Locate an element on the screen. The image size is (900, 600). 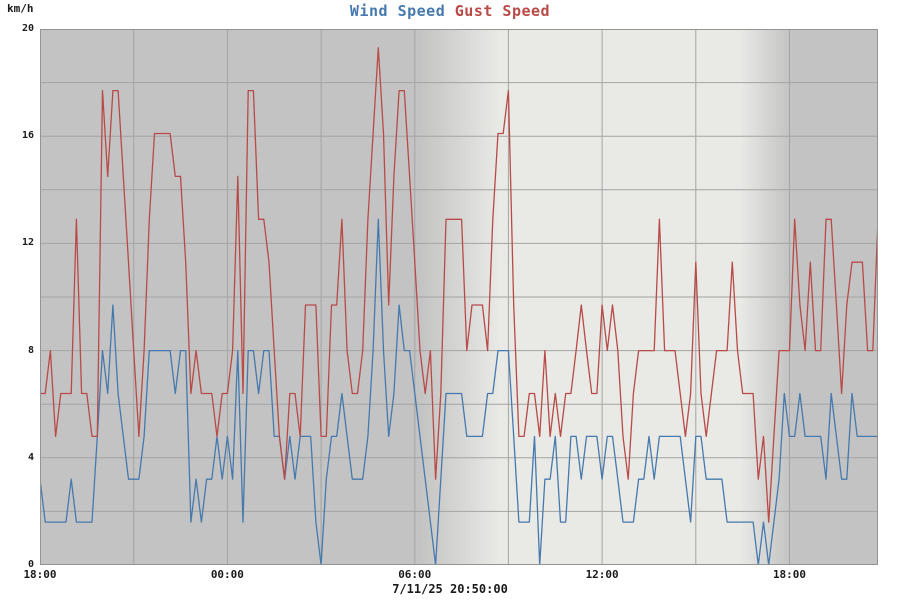
x-tick-label: 12:00 is located at coordinates (602, 574).